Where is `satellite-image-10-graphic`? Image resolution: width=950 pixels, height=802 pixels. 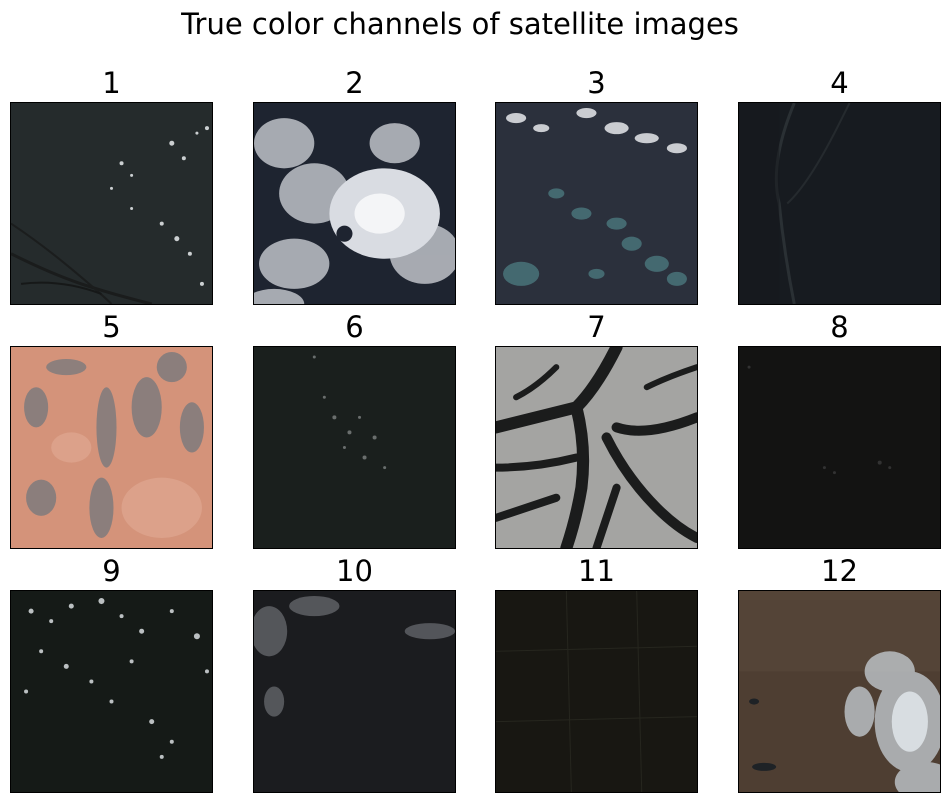
satellite-image-10-graphic is located at coordinates (354, 691).